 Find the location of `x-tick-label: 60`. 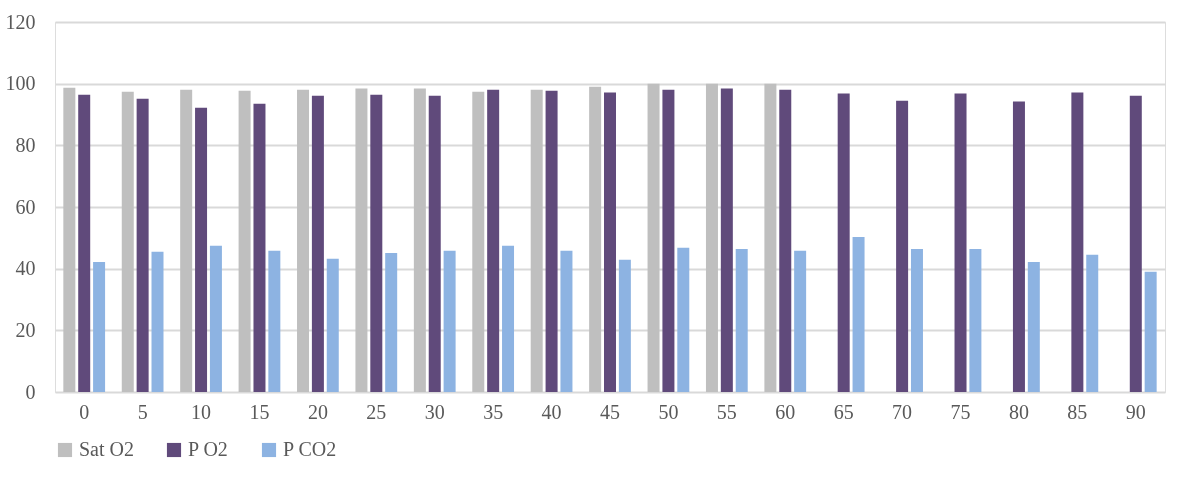

x-tick-label: 60 is located at coordinates (785, 411).